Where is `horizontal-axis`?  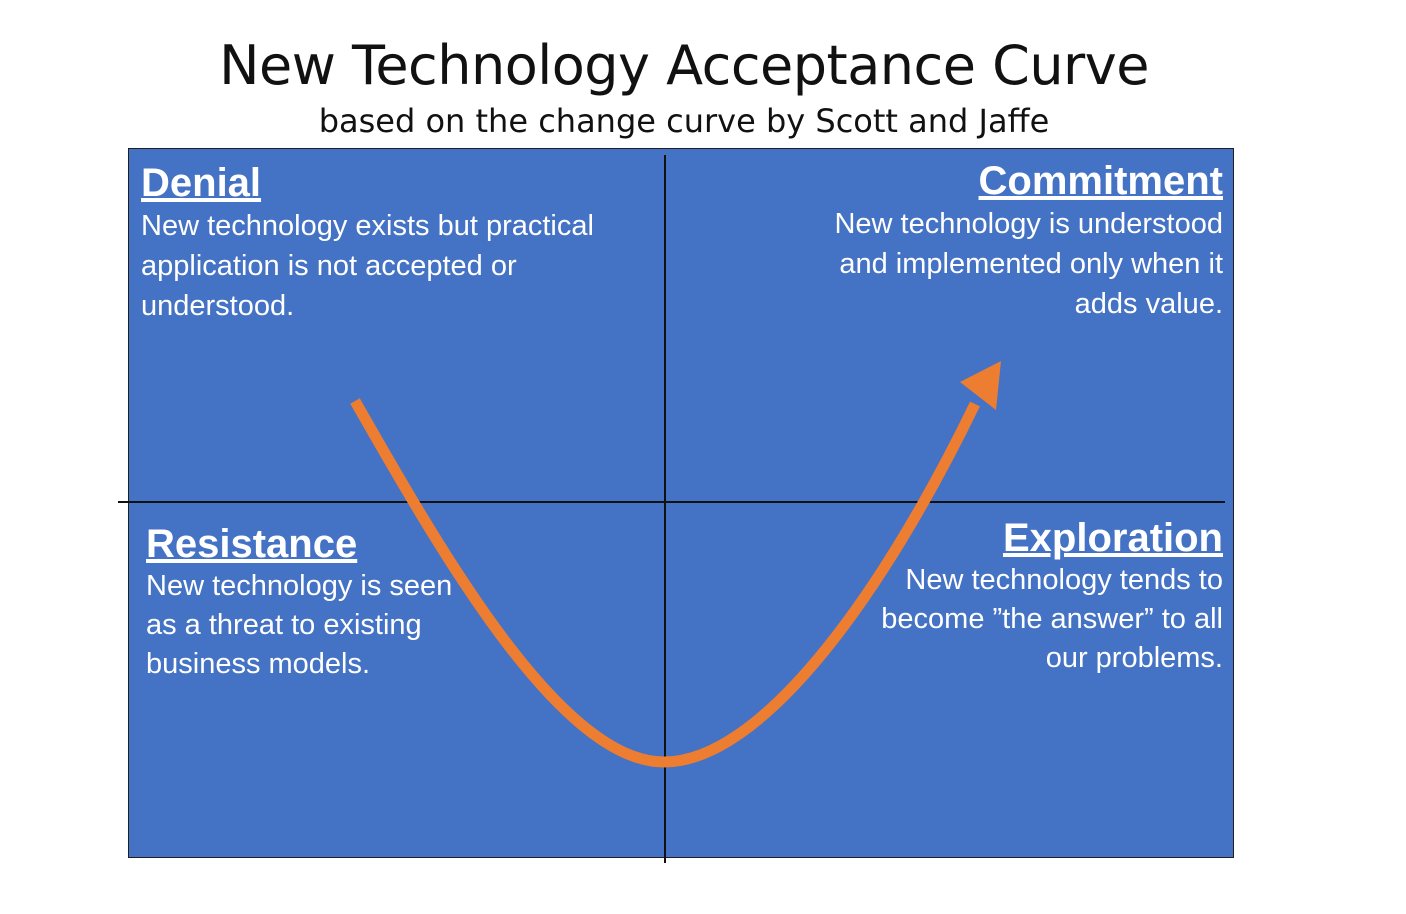
horizontal-axis is located at coordinates (671, 502).